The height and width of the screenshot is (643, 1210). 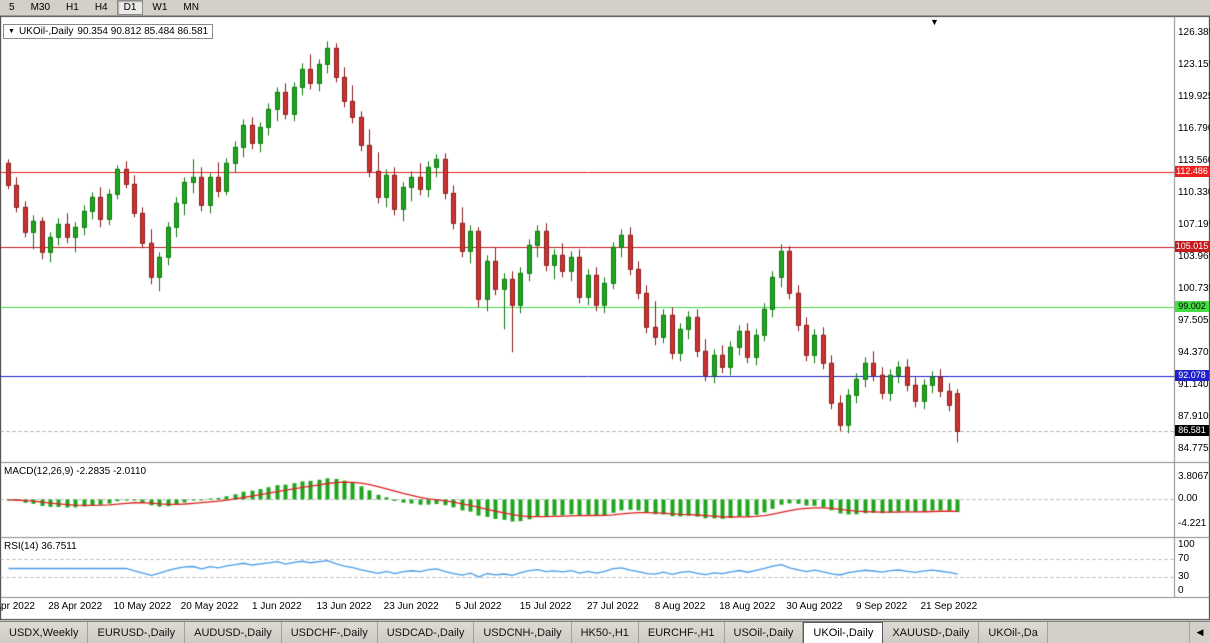 What do you see at coordinates (44, 632) in the screenshot?
I see `tab-usdx-weekly: USDX,Weekly` at bounding box center [44, 632].